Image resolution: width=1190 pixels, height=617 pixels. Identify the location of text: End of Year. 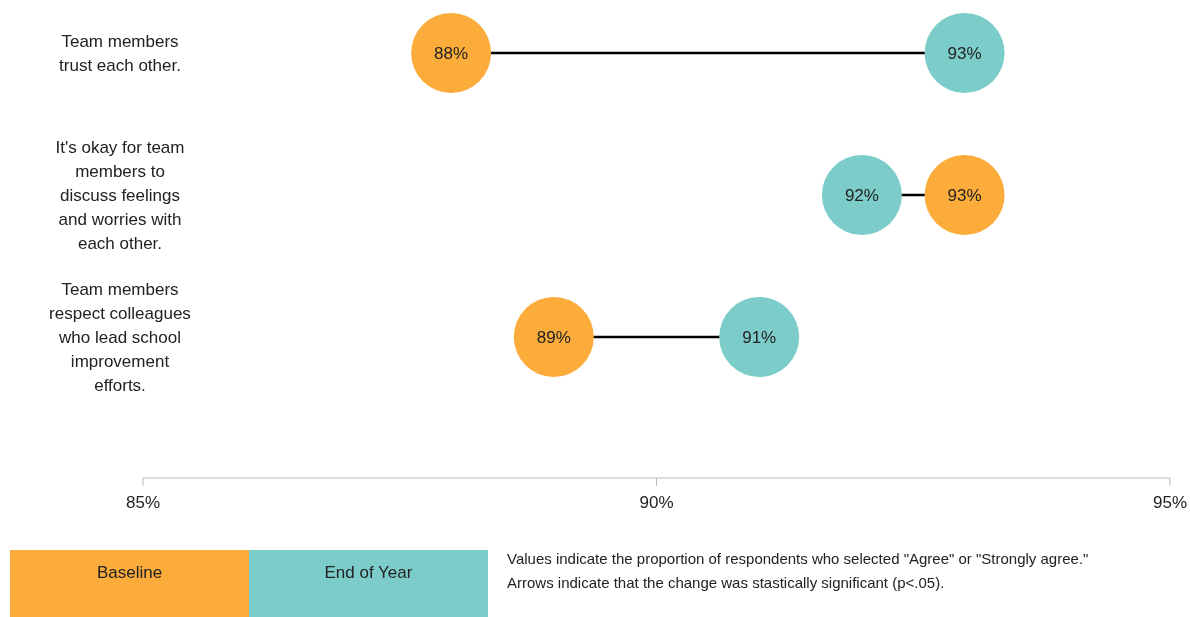
(368, 572).